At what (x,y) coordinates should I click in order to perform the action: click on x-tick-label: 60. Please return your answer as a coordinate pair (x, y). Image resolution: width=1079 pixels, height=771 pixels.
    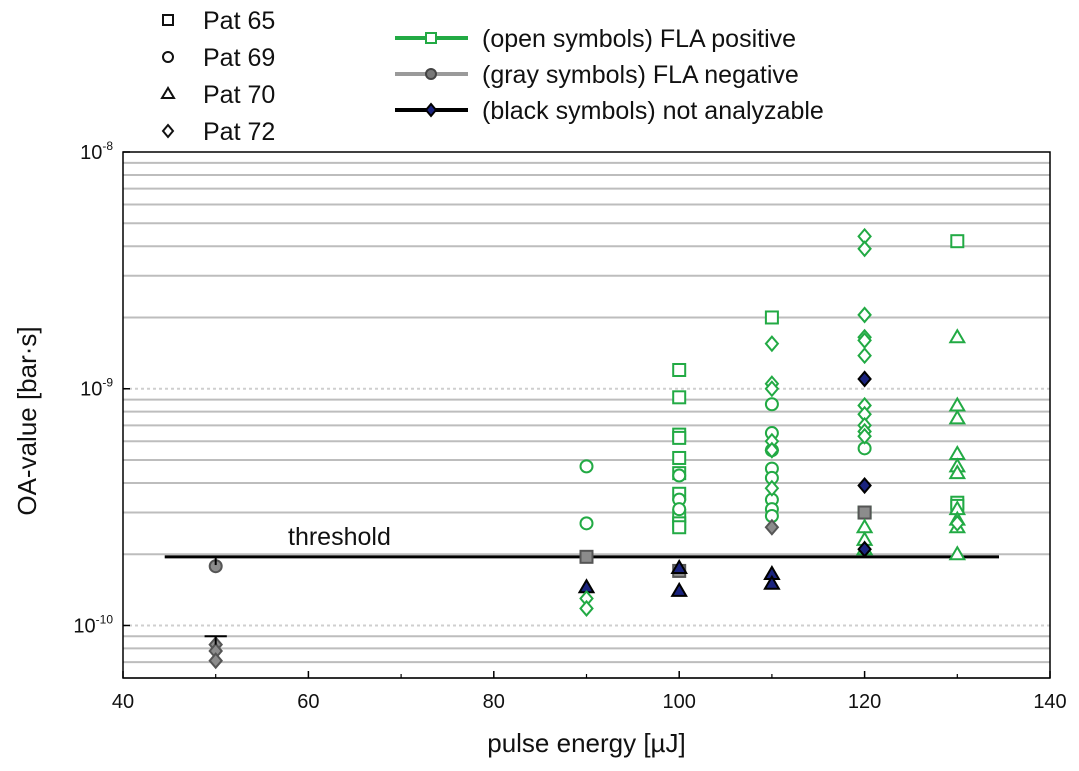
    Looking at the image, I should click on (308, 702).